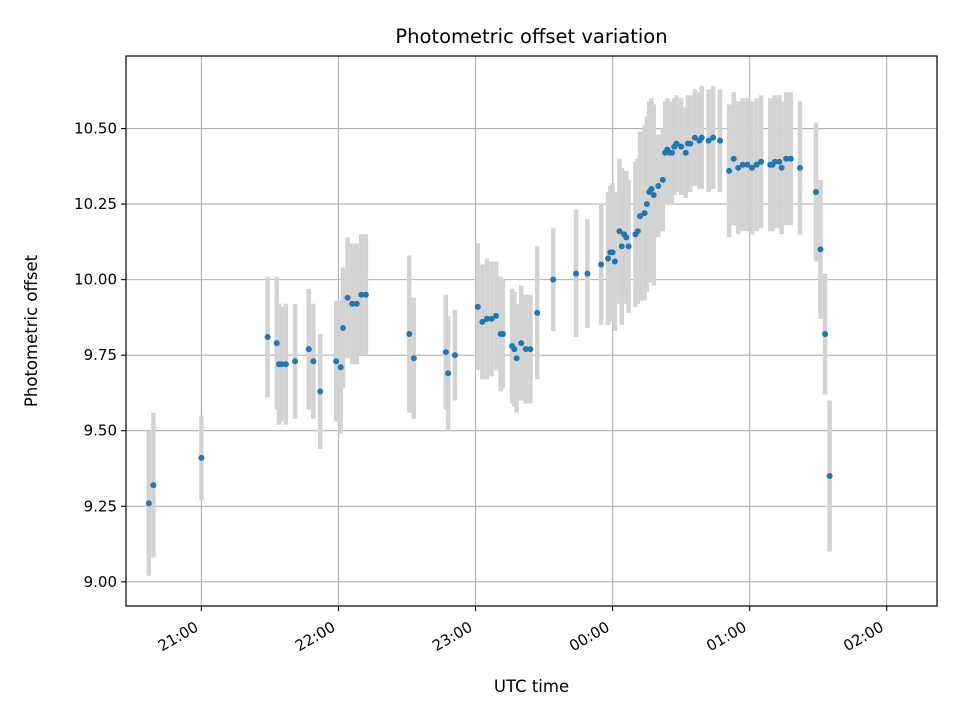 Image resolution: width=960 pixels, height=720 pixels. What do you see at coordinates (95, 129) in the screenshot?
I see `y-tick-label: 10.50` at bounding box center [95, 129].